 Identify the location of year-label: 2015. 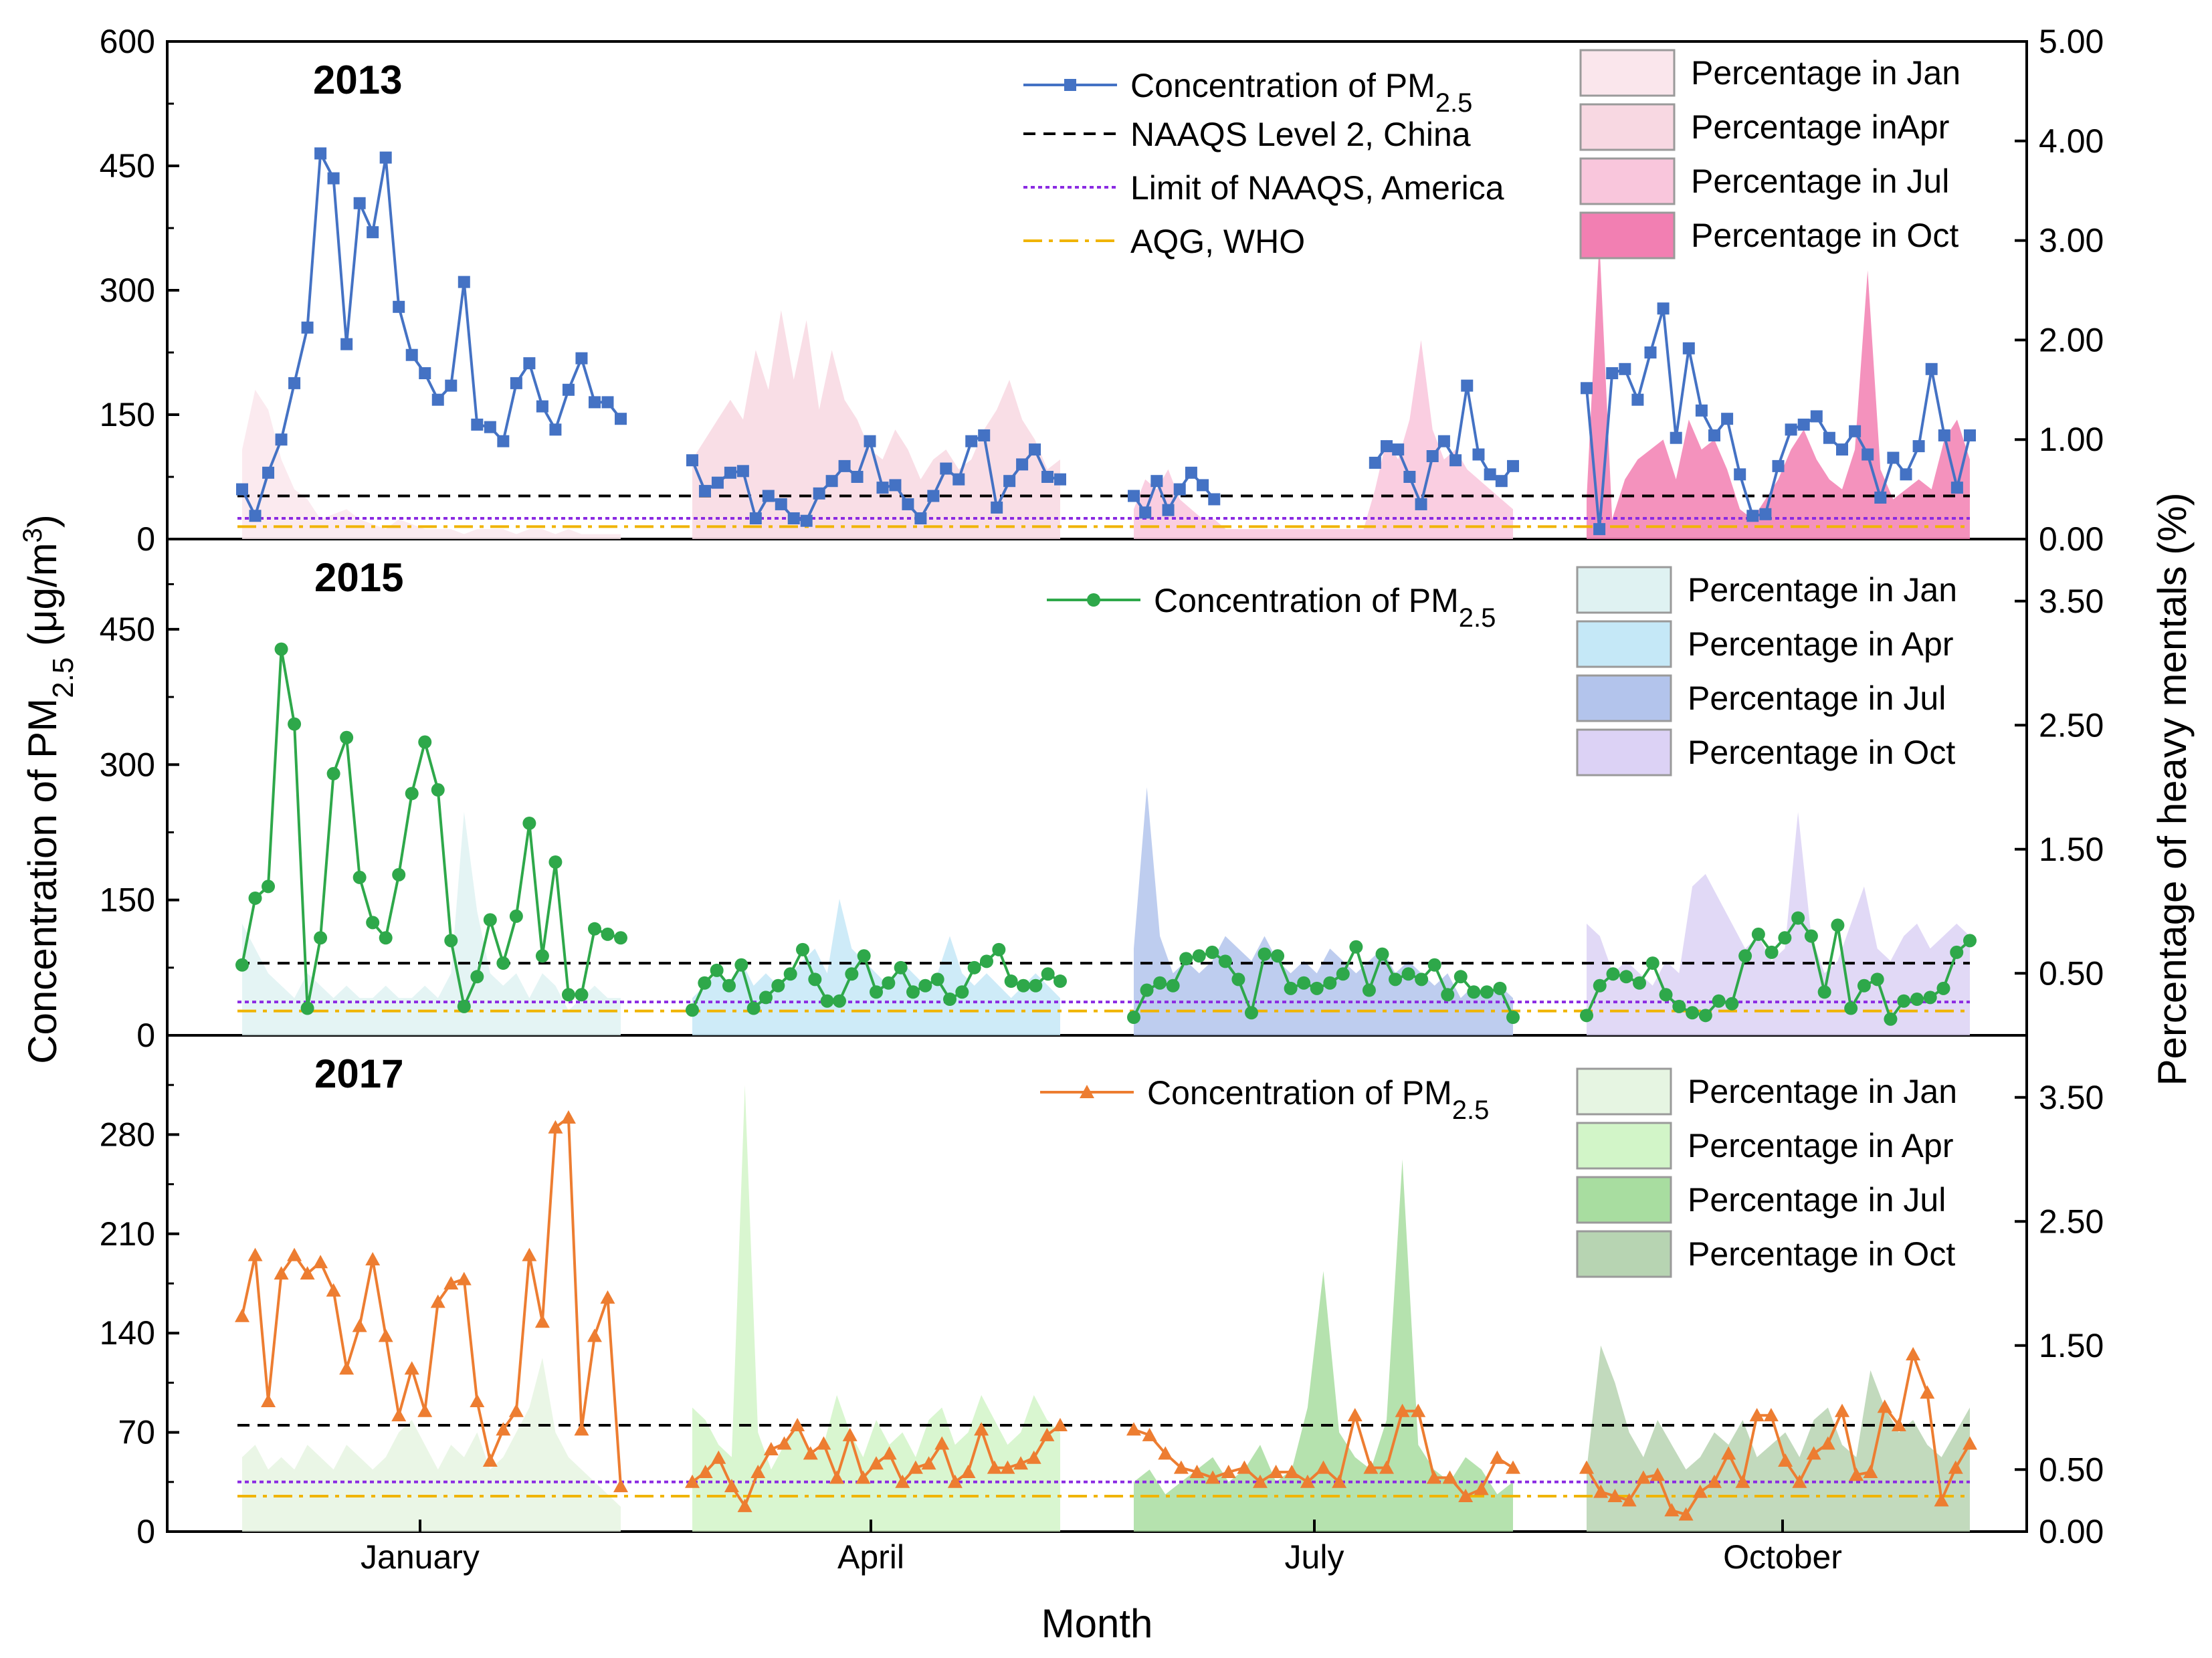
(358, 577).